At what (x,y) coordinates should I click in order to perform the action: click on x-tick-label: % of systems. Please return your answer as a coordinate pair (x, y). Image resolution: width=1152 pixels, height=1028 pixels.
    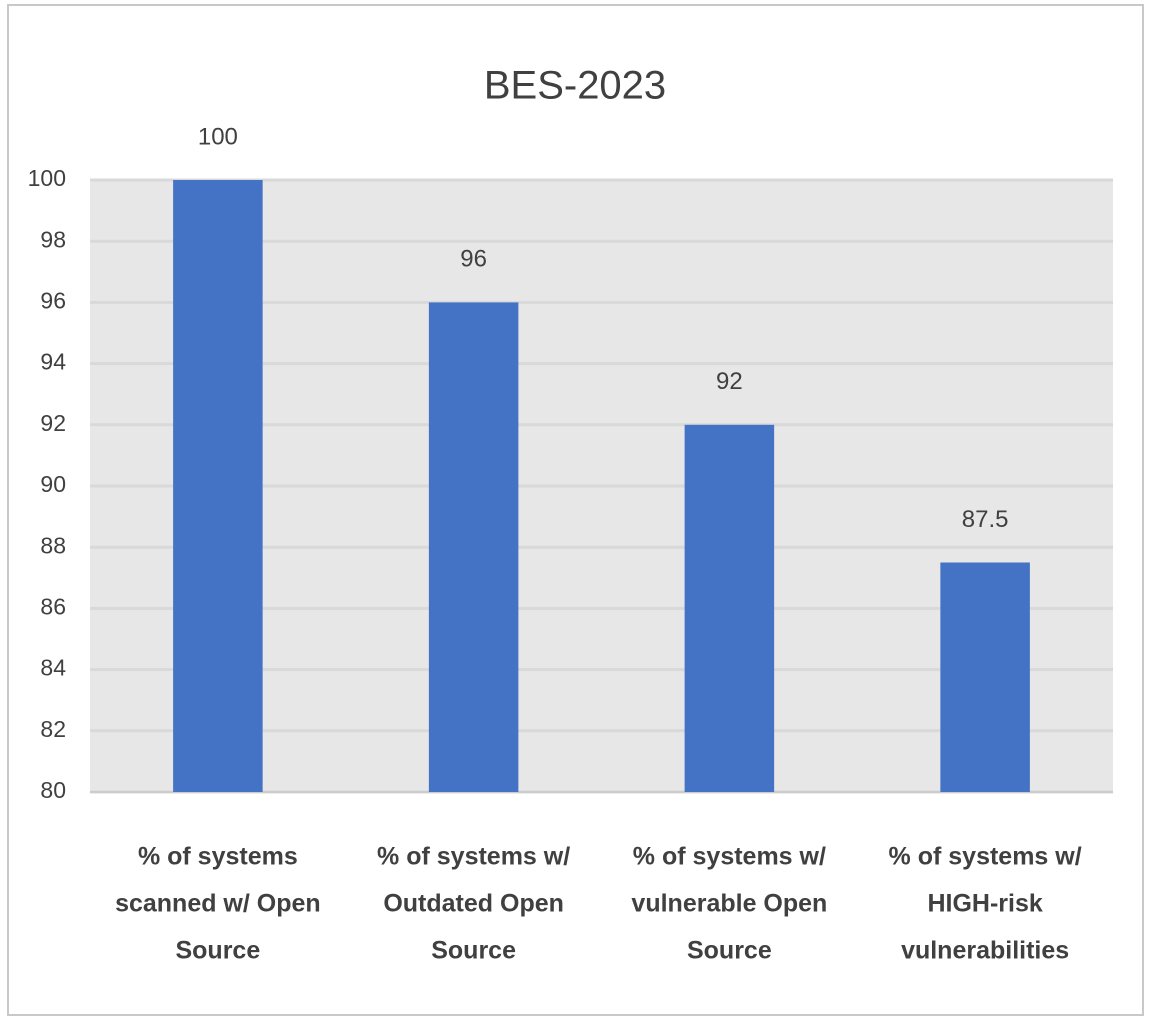
    Looking at the image, I should click on (218, 857).